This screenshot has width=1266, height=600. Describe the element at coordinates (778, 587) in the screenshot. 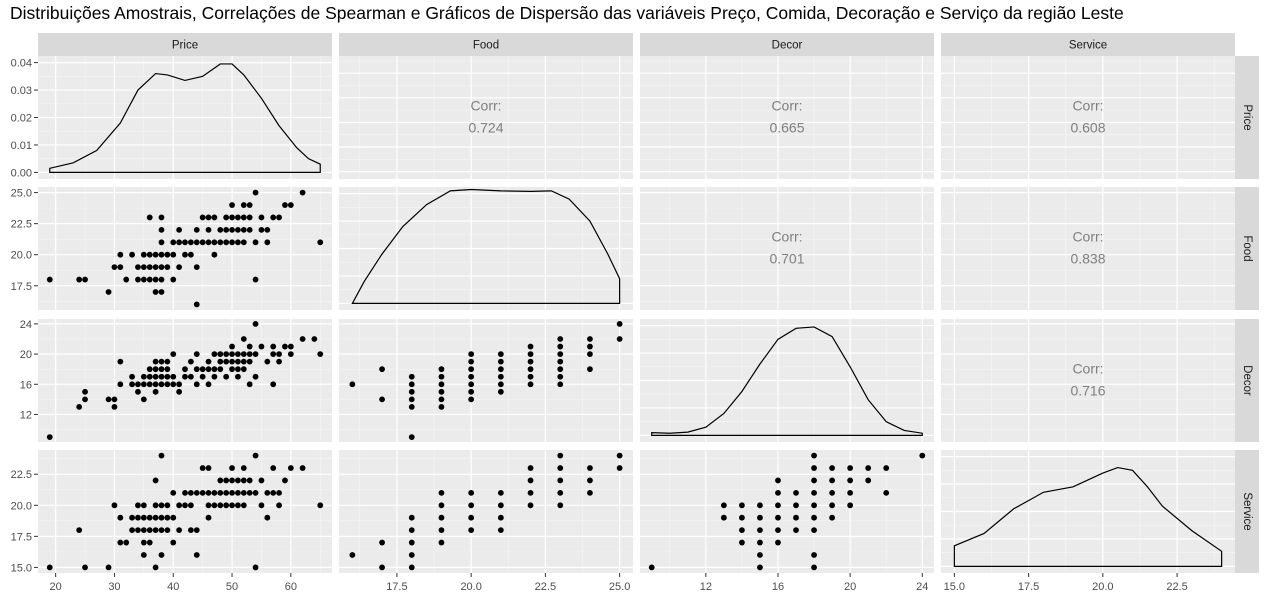

I see `x-tick-label: 16` at that location.